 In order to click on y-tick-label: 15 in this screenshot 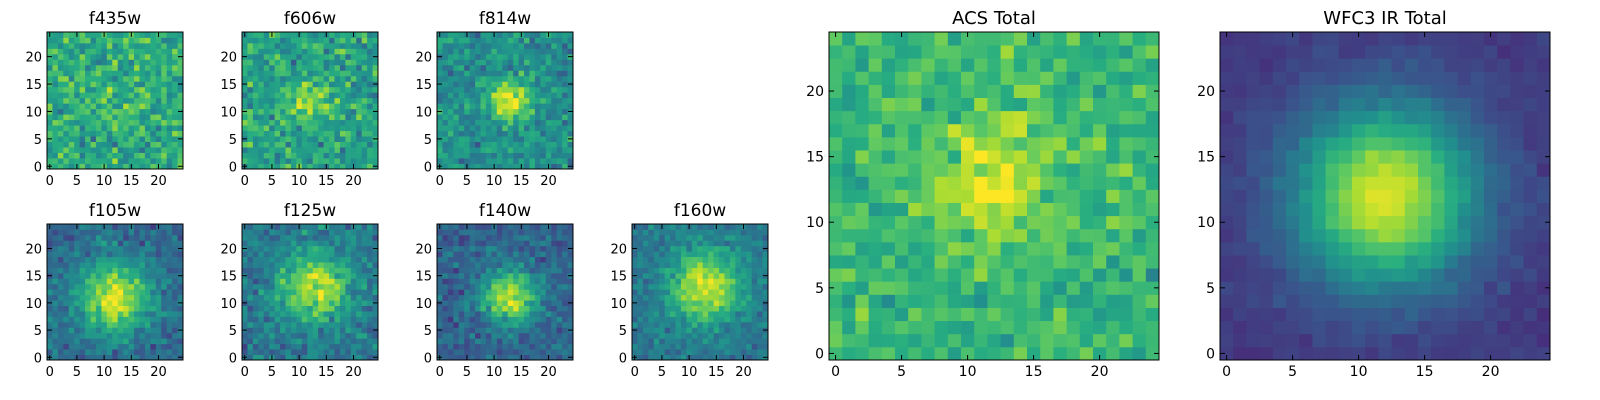, I will do `click(33, 85)`.